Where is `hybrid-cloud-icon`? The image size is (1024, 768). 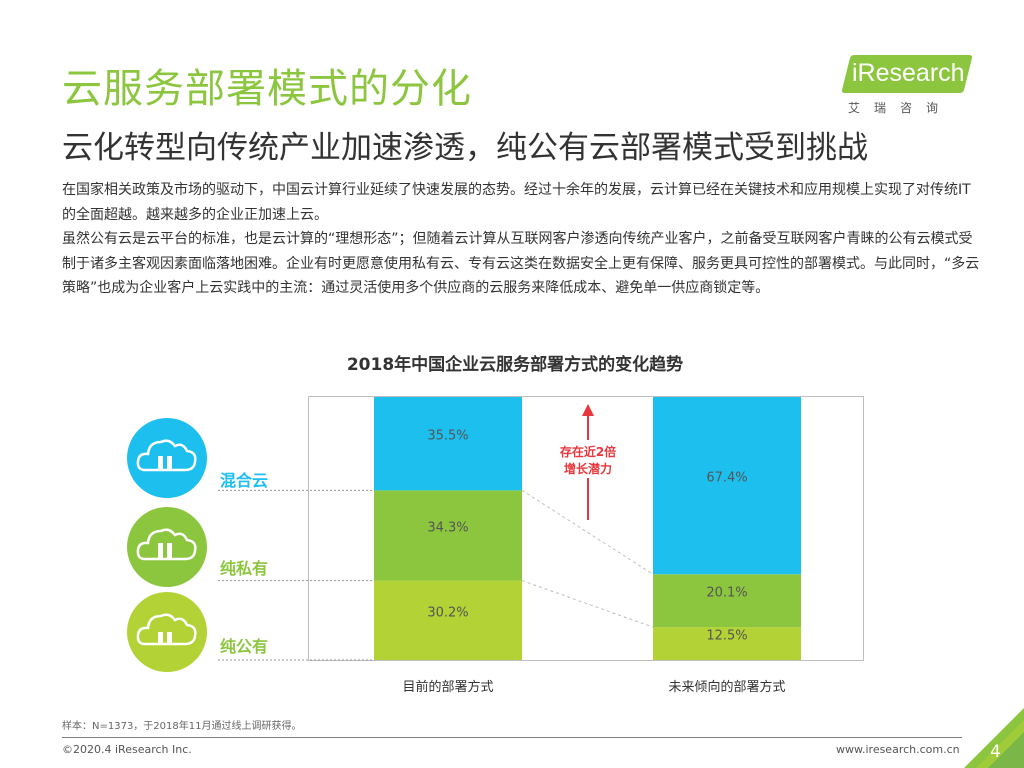 hybrid-cloud-icon is located at coordinates (167, 458).